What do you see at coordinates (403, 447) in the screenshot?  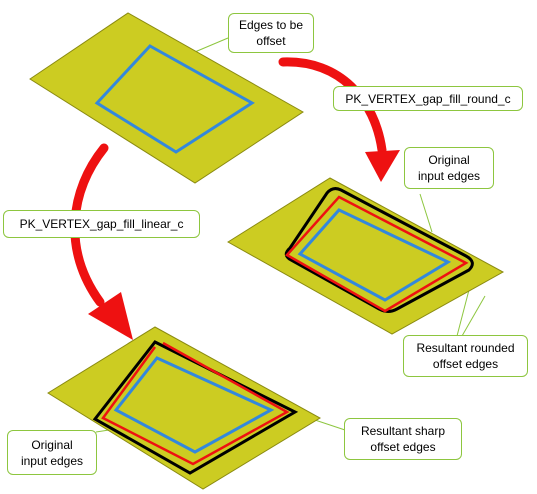 I see `callout-resultant-sharp-line2: offset edges` at bounding box center [403, 447].